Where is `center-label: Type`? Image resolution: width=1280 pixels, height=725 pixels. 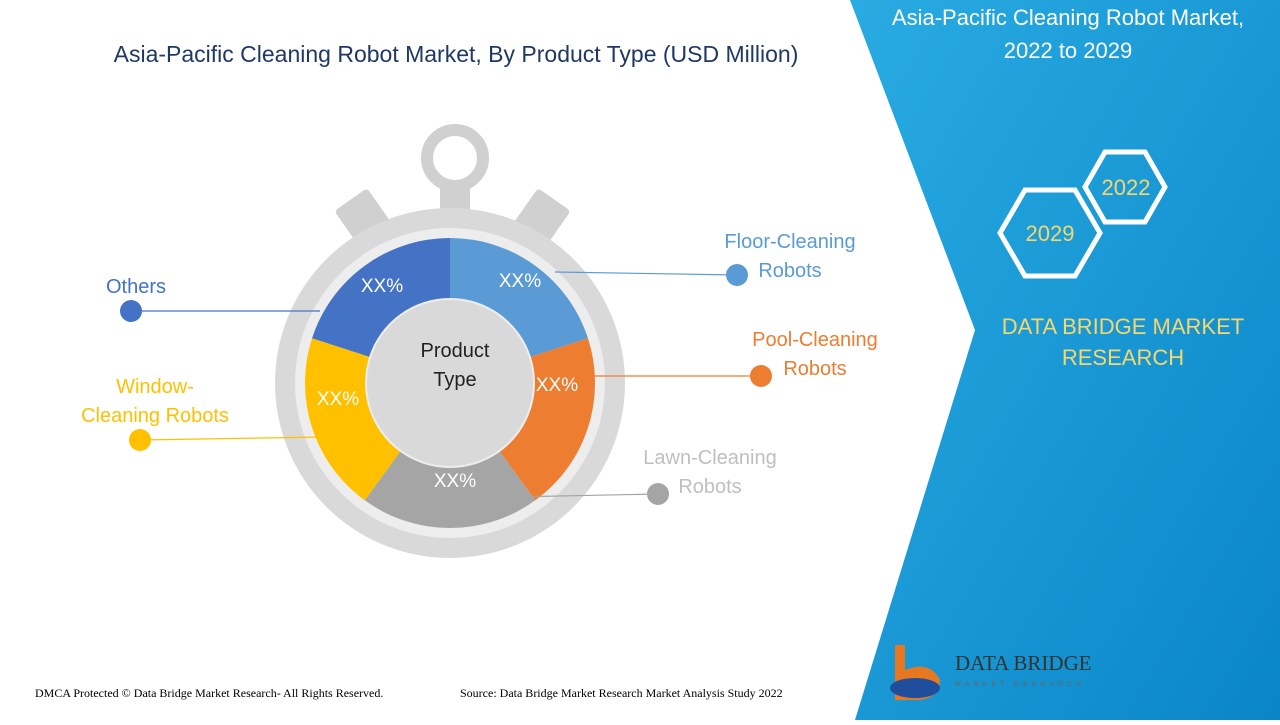 center-label: Type is located at coordinates (454, 380).